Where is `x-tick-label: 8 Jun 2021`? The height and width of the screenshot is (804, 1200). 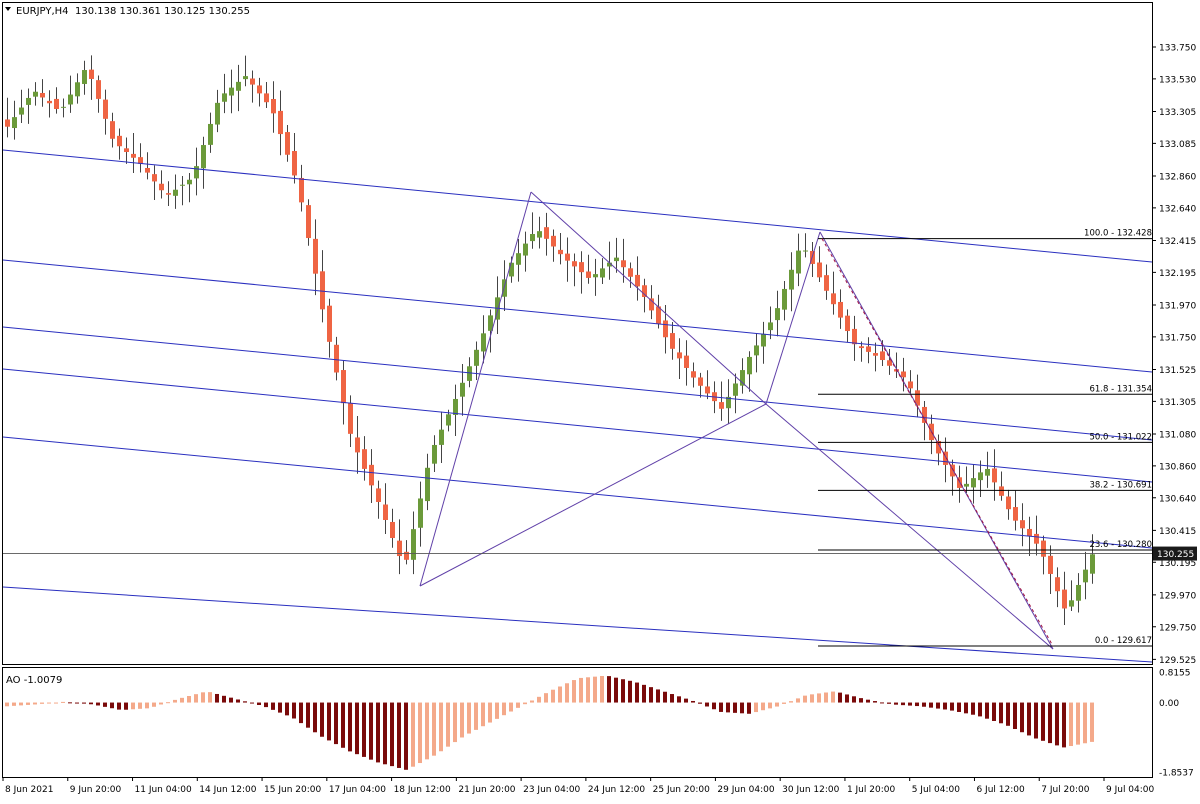
x-tick-label: 8 Jun 2021 is located at coordinates (29, 790).